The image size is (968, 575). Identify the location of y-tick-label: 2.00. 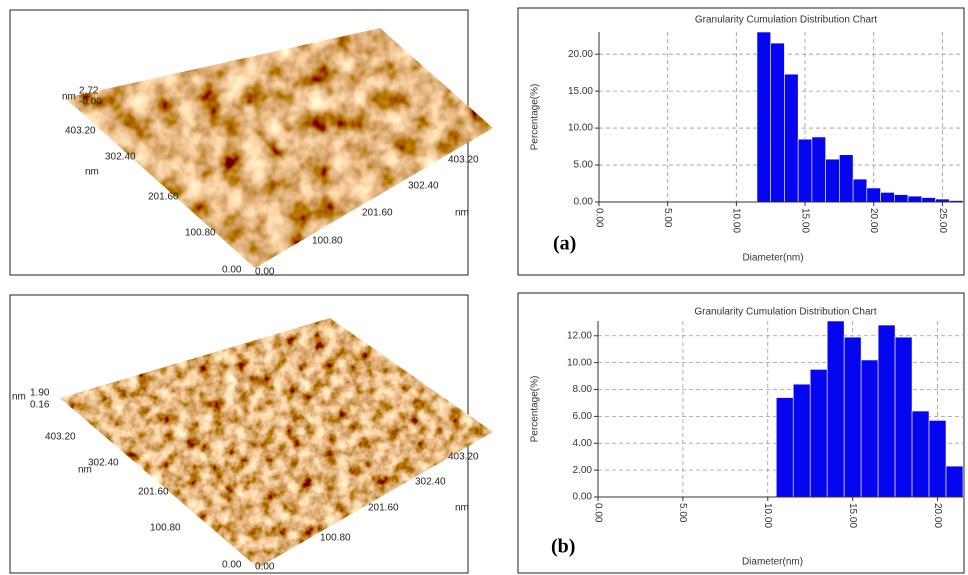
(583, 470).